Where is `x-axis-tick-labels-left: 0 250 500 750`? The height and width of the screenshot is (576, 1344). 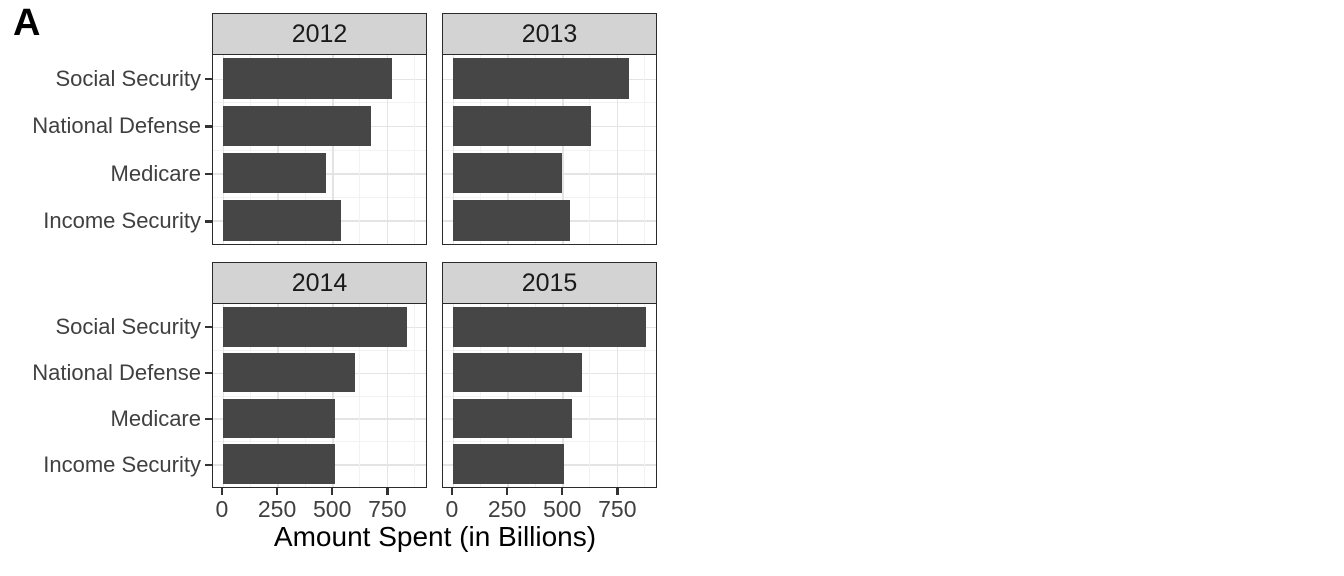 x-axis-tick-labels-left: 0 250 500 750 is located at coordinates (319, 509).